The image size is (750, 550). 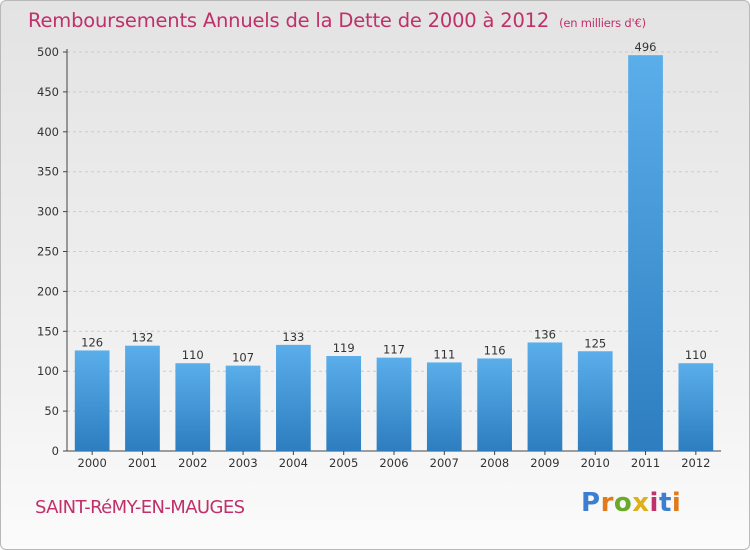 What do you see at coordinates (51, 411) in the screenshot?
I see `y-tick-label: 50` at bounding box center [51, 411].